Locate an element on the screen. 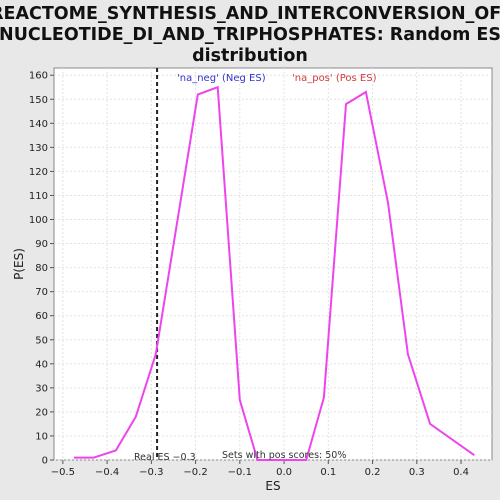 The width and height of the screenshot is (500, 500). x-tick-label: 0.1 is located at coordinates (328, 472).